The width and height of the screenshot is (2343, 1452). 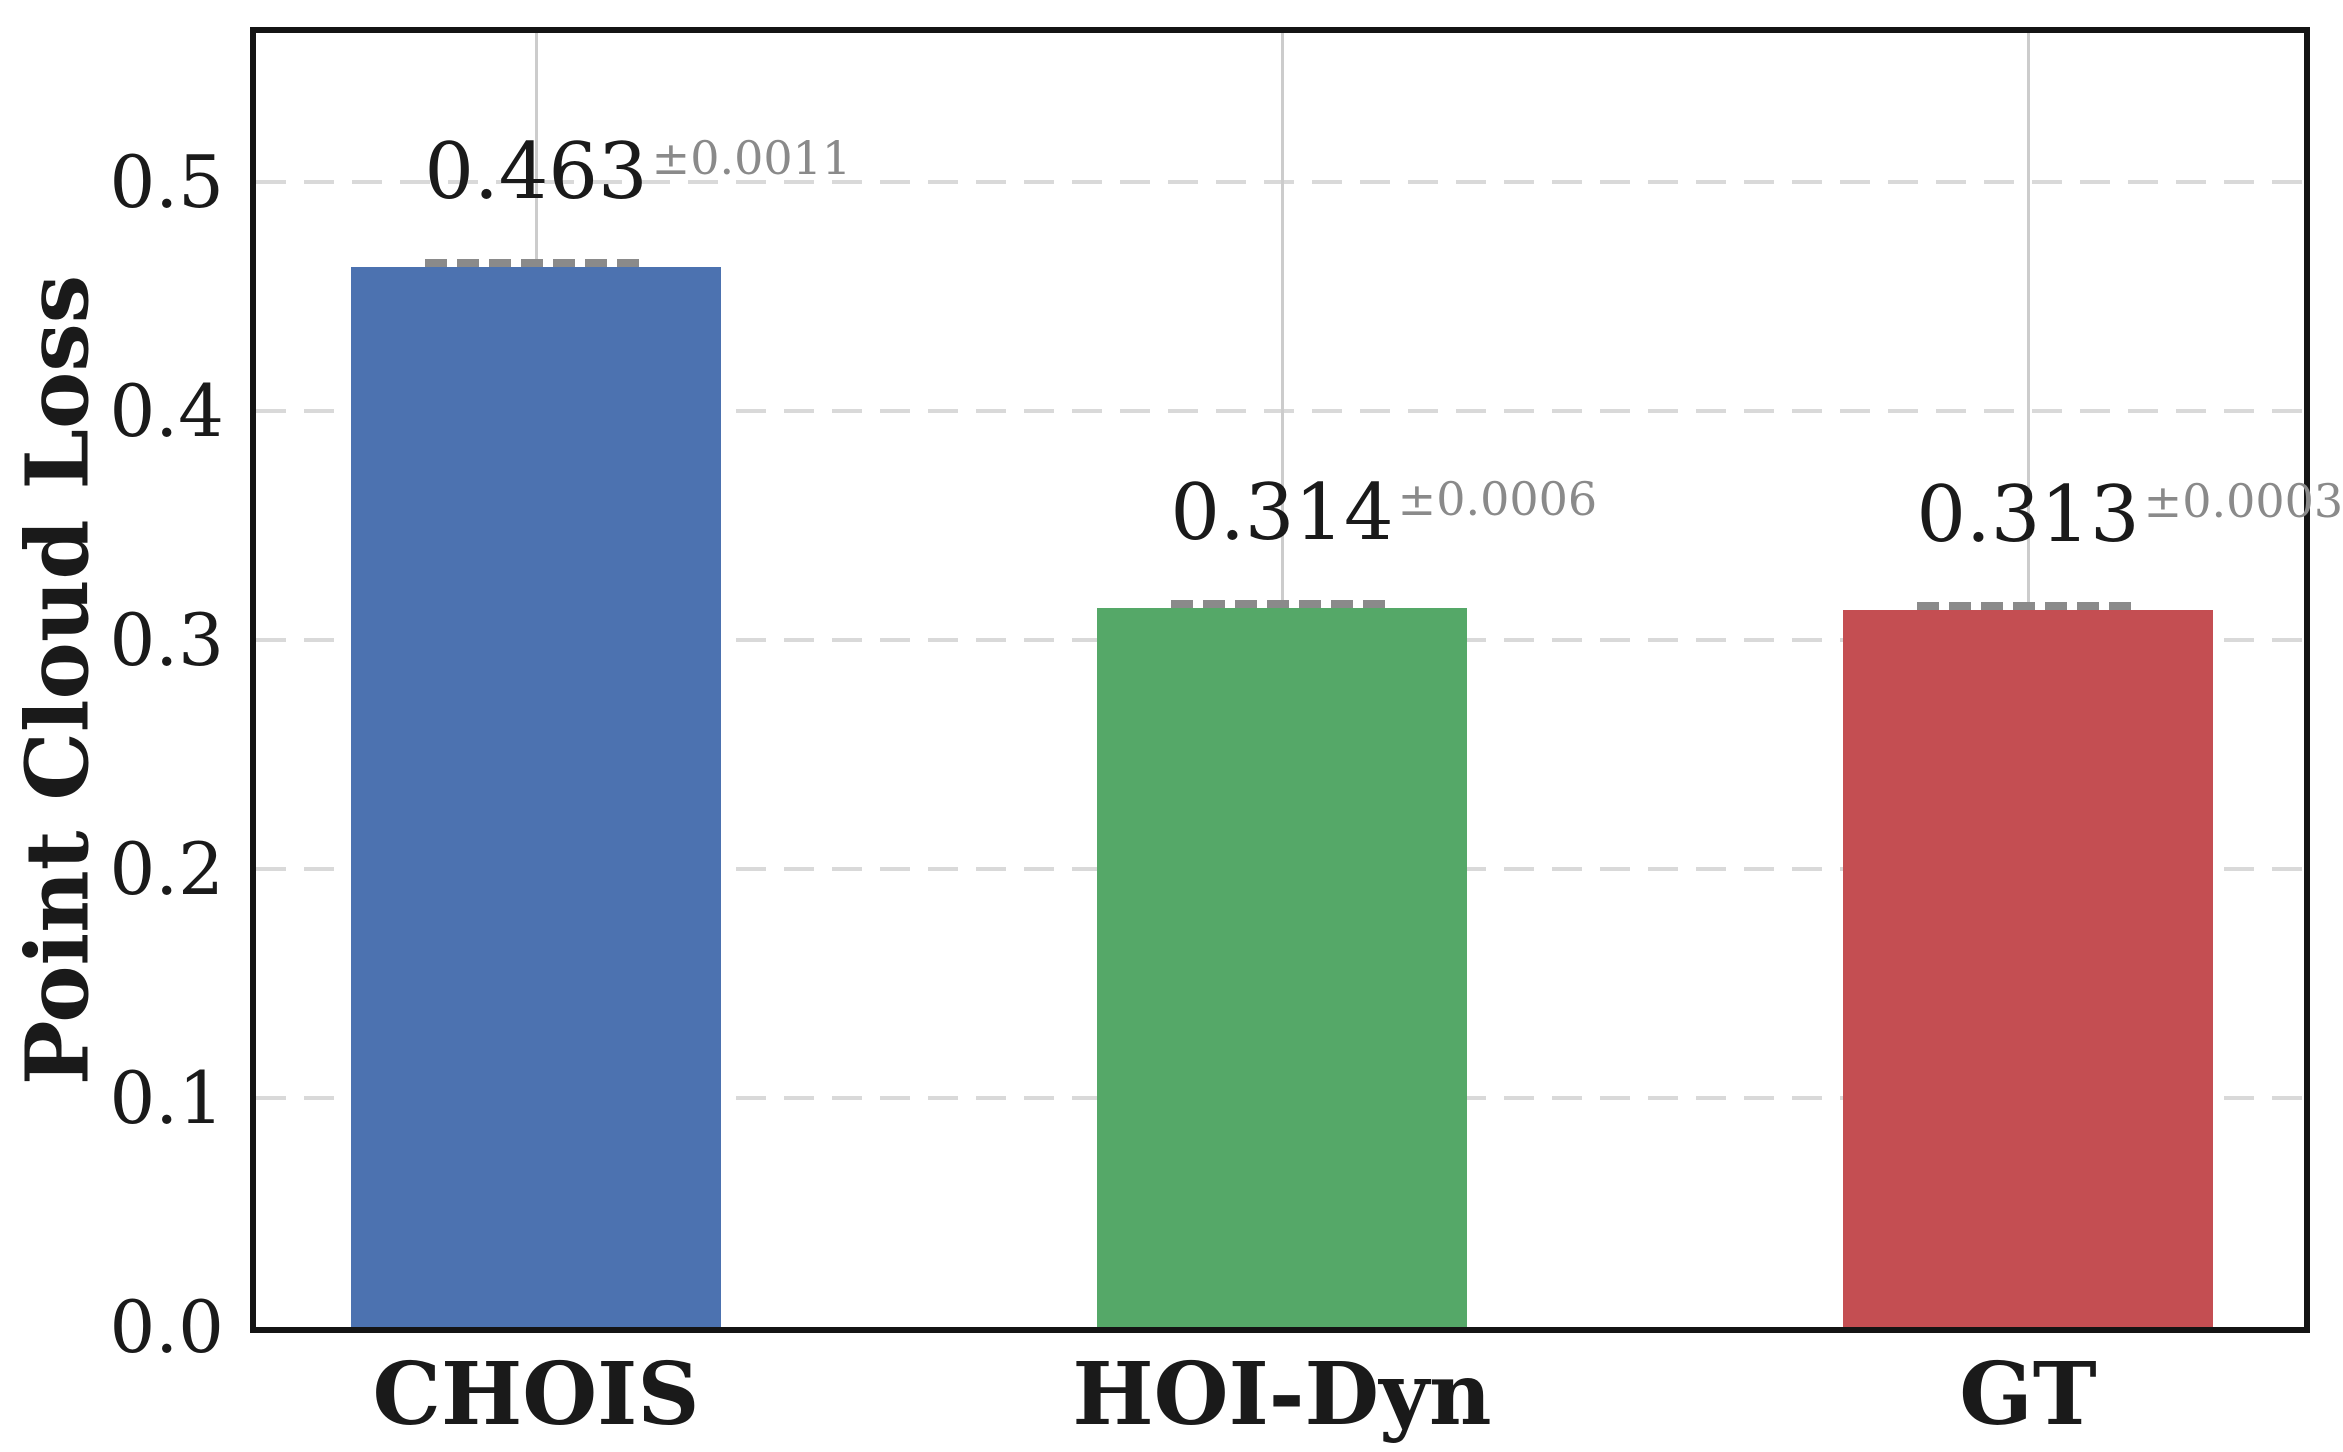 What do you see at coordinates (166, 411) in the screenshot?
I see `y-tick-label: 0.4` at bounding box center [166, 411].